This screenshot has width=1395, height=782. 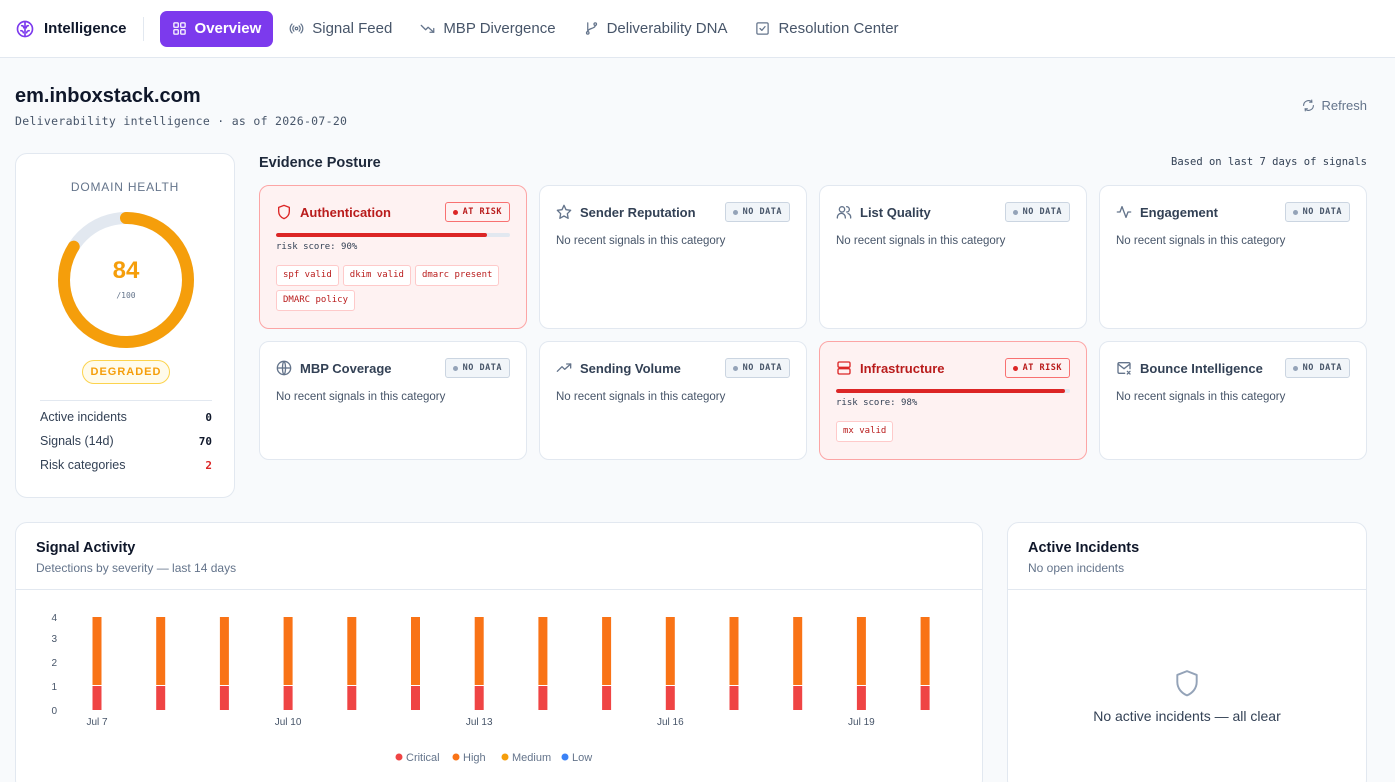 What do you see at coordinates (1233, 212) in the screenshot?
I see `card-header: Engagement NO DATA` at bounding box center [1233, 212].